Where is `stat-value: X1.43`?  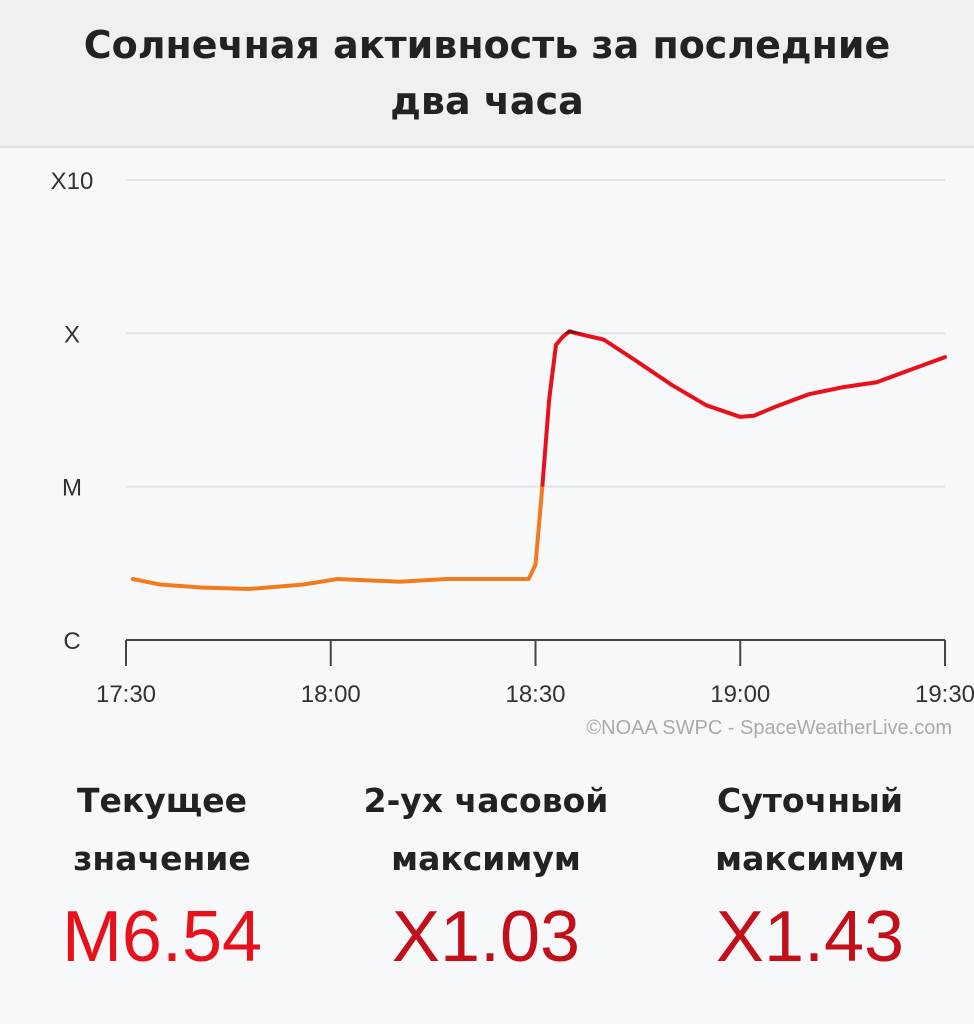 stat-value: X1.43 is located at coordinates (810, 937).